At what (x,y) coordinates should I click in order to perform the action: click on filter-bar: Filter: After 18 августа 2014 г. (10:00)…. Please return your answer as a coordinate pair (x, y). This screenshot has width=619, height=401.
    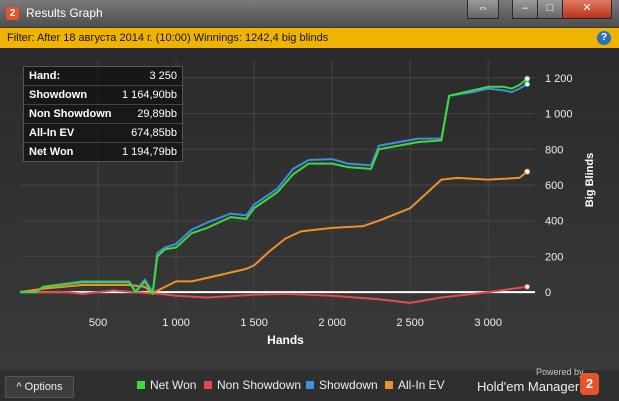
    Looking at the image, I should click on (309, 38).